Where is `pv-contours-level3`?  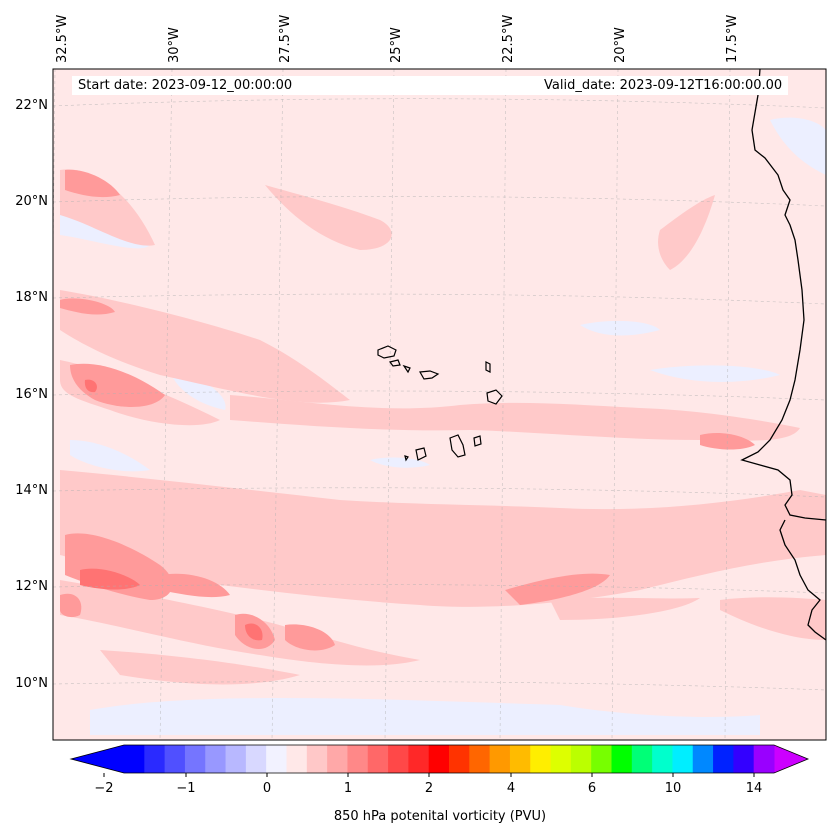 pv-contours-level3 is located at coordinates (171, 510).